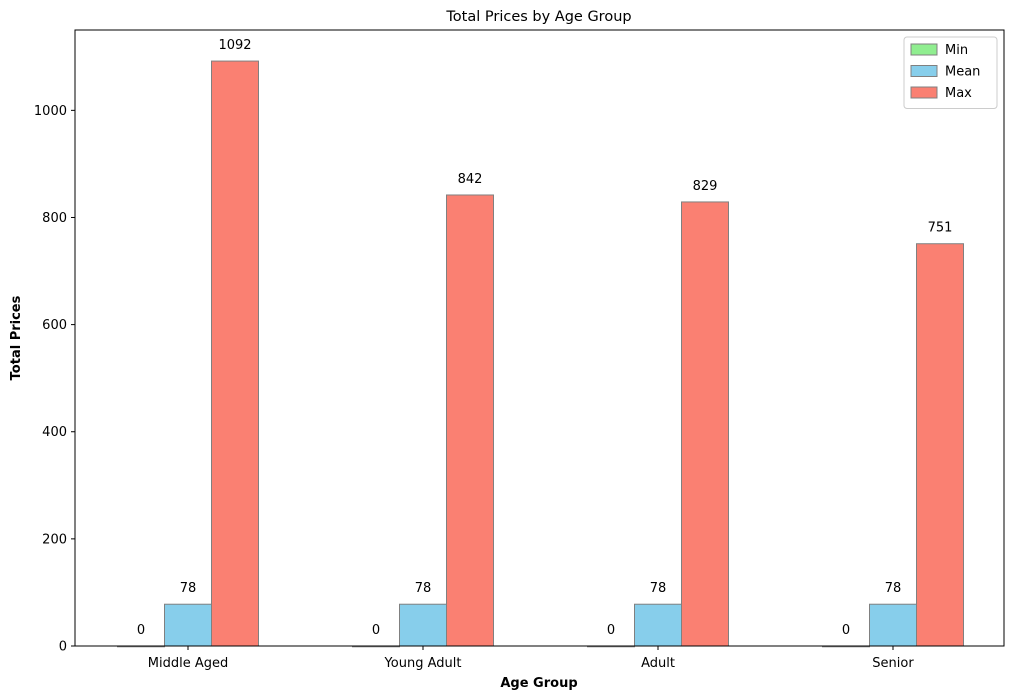  I want to click on bar-value-label: 829, so click(705, 186).